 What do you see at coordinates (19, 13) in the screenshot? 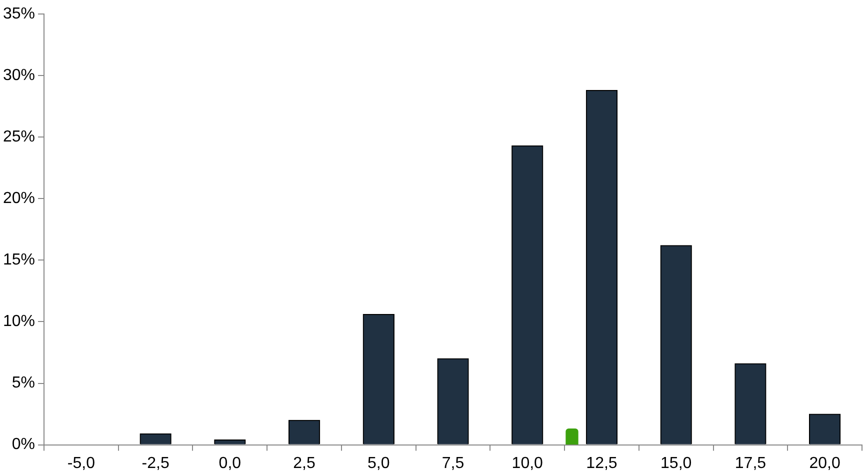
I see `y-tick-label: 35%` at bounding box center [19, 13].